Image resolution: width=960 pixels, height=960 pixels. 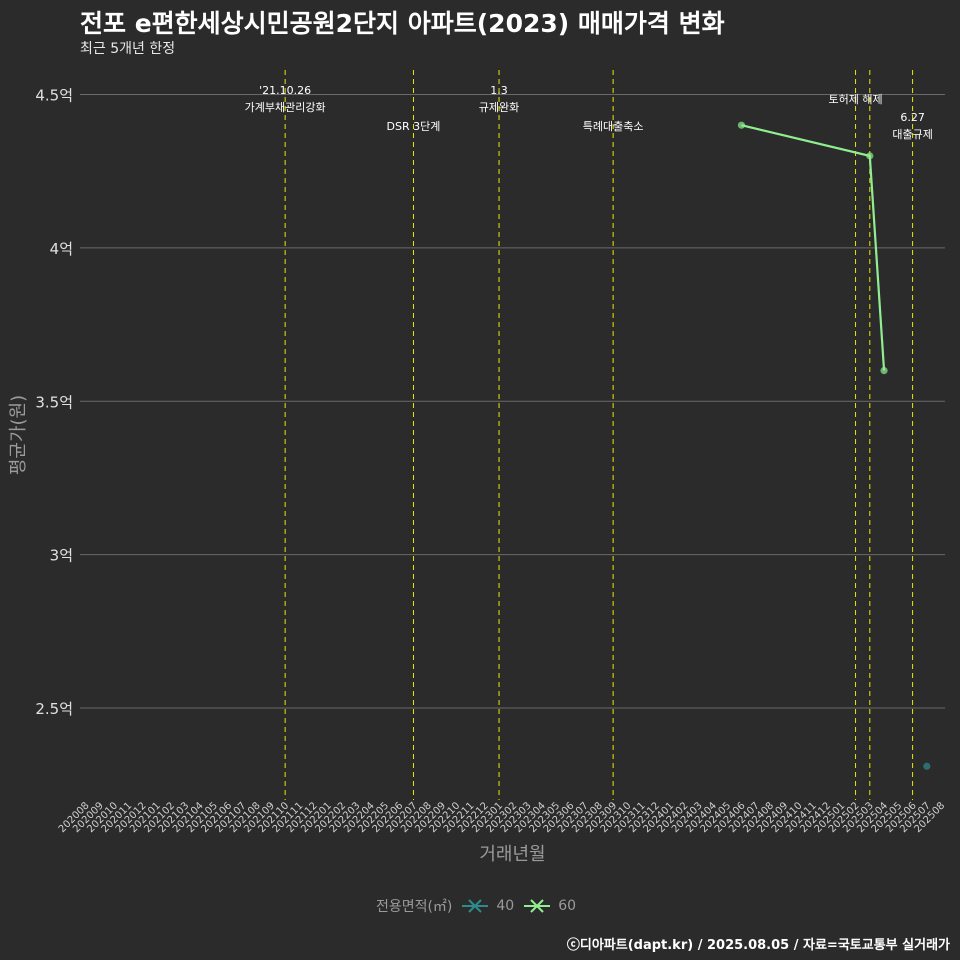 I want to click on event-label: 가계부채관리강화, so click(x=285, y=107).